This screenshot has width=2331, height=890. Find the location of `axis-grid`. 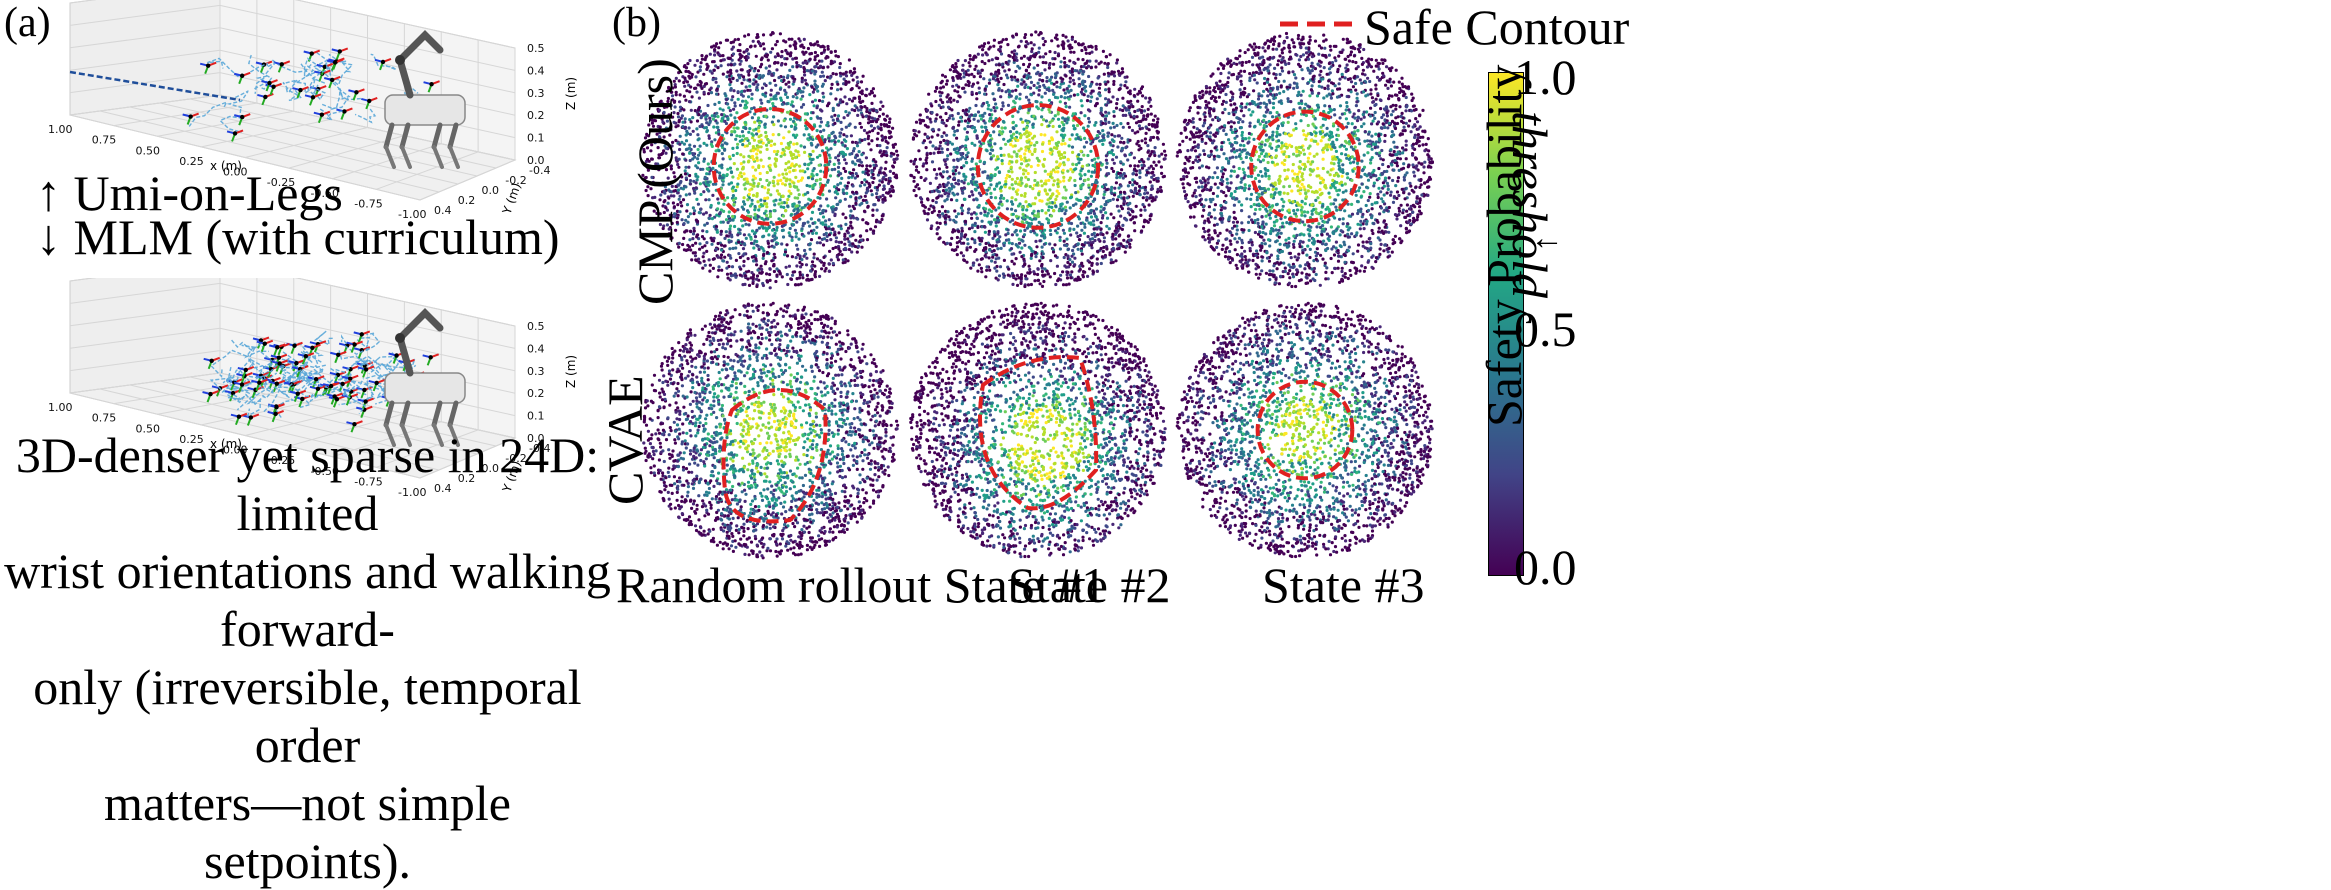

axis-grid is located at coordinates (293, 378).